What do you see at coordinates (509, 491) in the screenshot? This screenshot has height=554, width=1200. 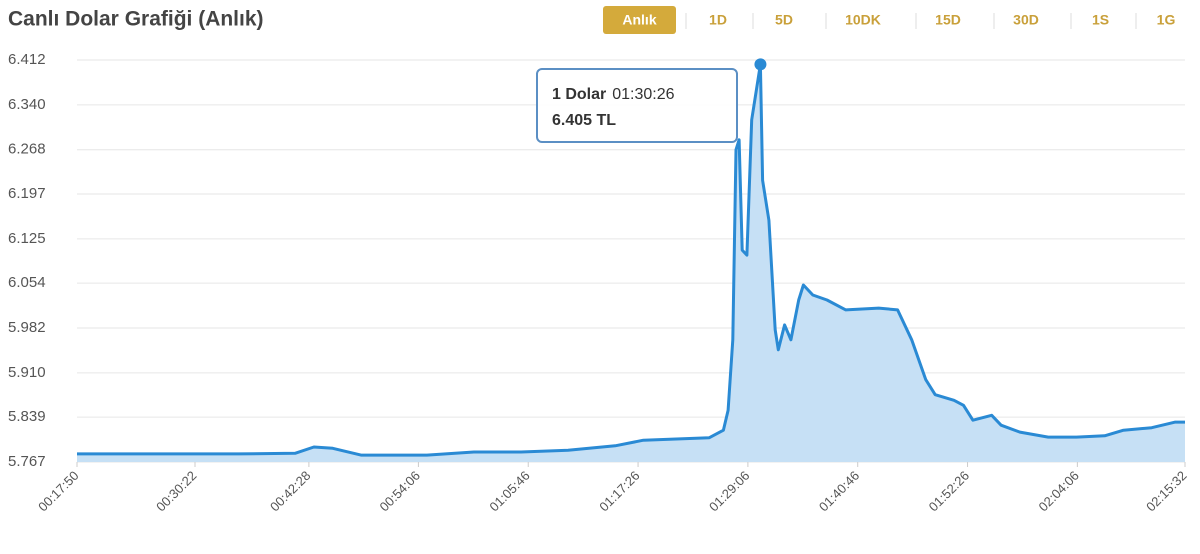 I see `x-tick-label: 01:05:46` at bounding box center [509, 491].